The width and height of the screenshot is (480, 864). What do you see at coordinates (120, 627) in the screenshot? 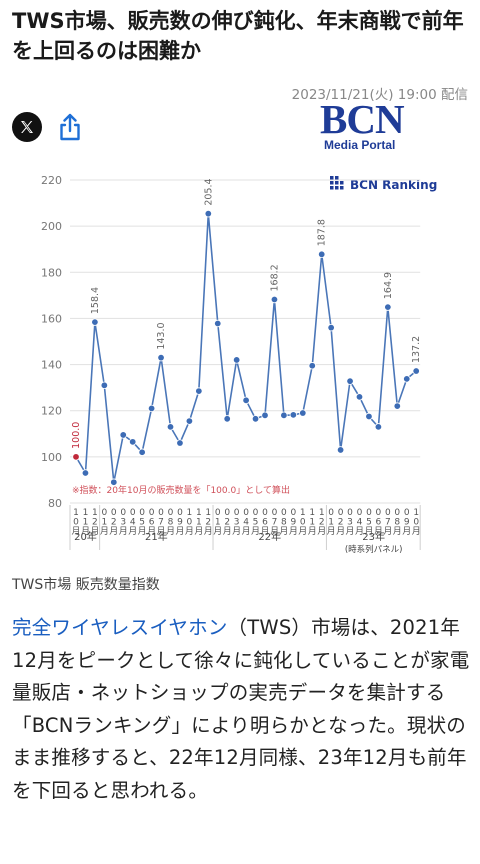
I see `tws-keyword-link: 完全ワイヤレスイヤホン` at bounding box center [120, 627].